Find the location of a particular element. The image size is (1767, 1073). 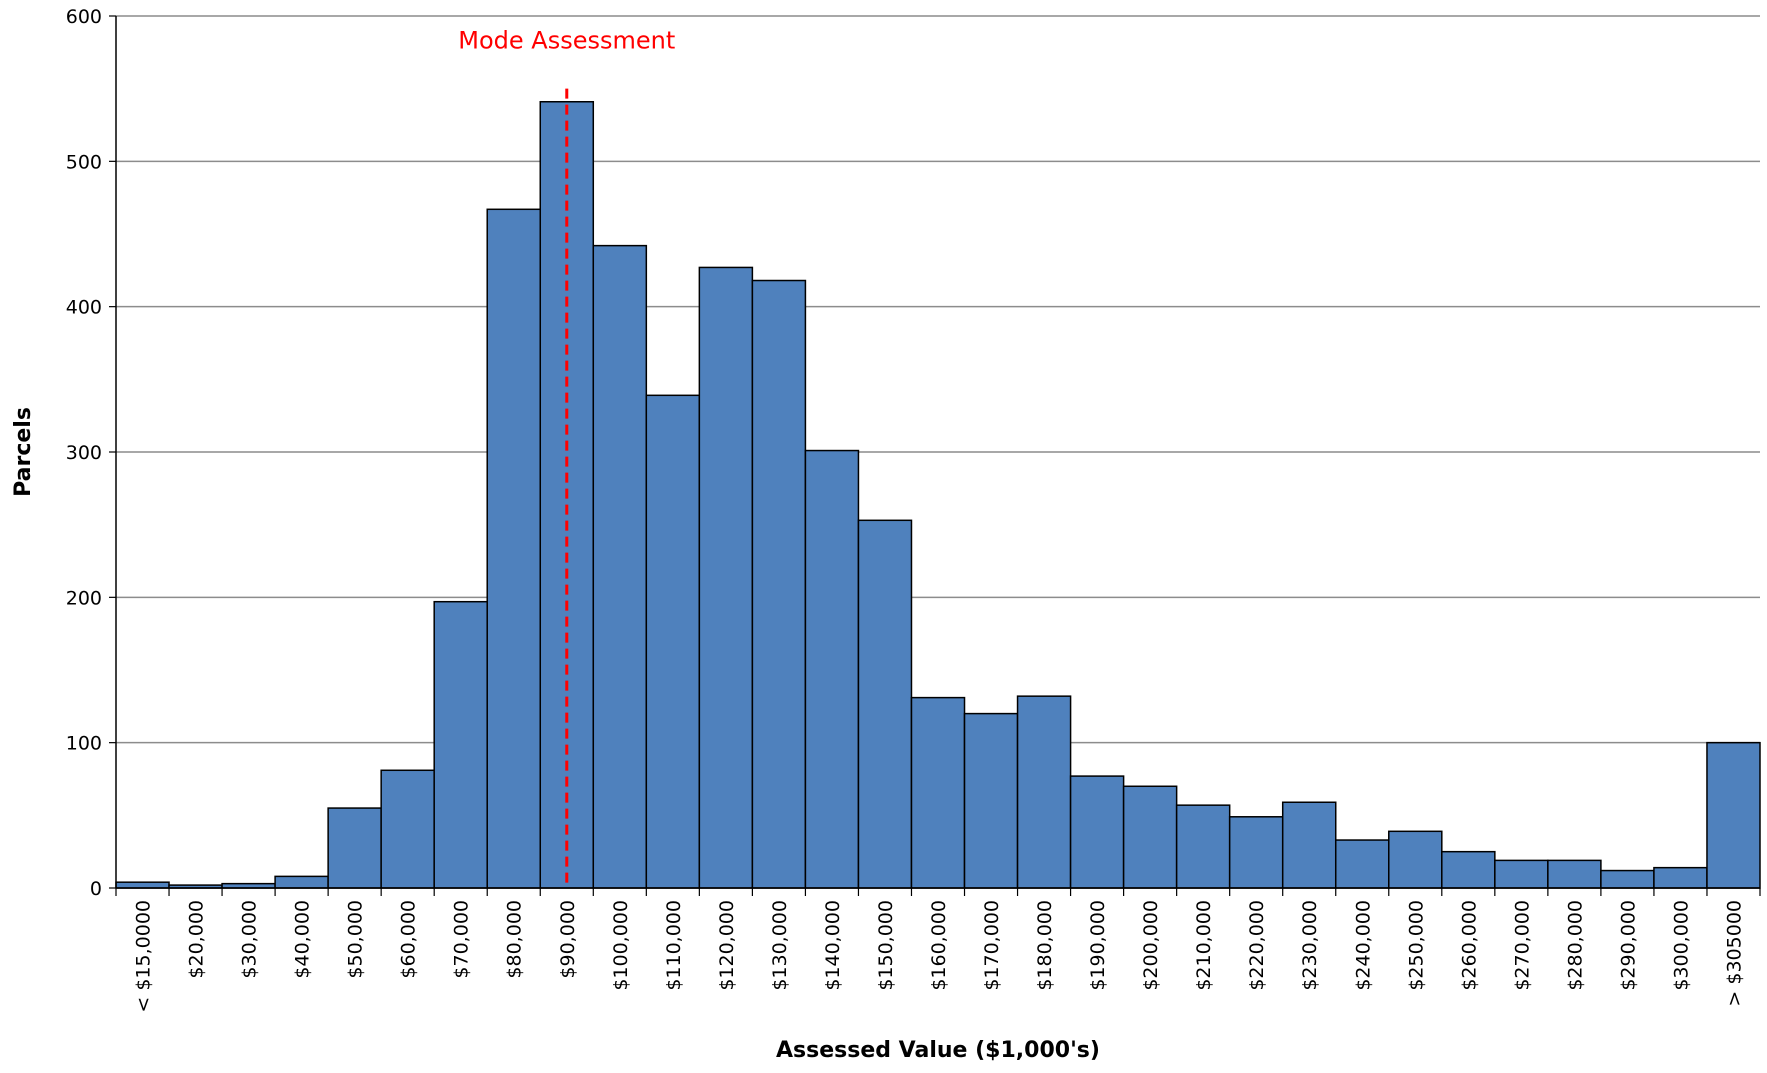

x-axis-title: Assessed Value ($1,000's) is located at coordinates (938, 1050).